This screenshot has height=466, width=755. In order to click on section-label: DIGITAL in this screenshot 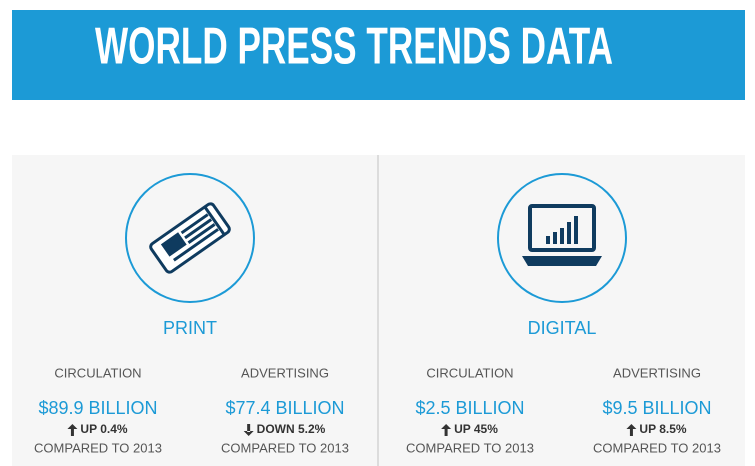, I will do `click(562, 328)`.